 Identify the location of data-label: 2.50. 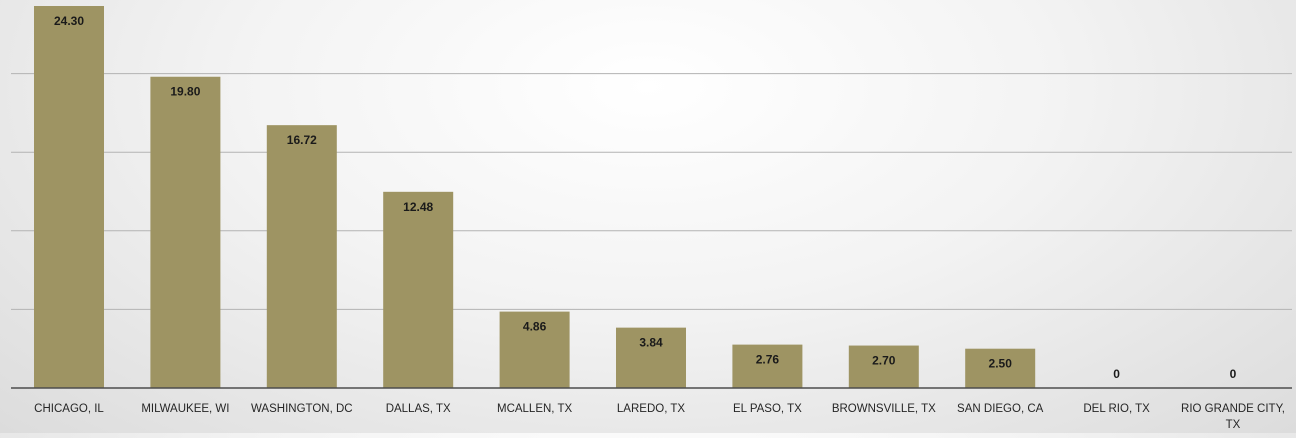
(1001, 364).